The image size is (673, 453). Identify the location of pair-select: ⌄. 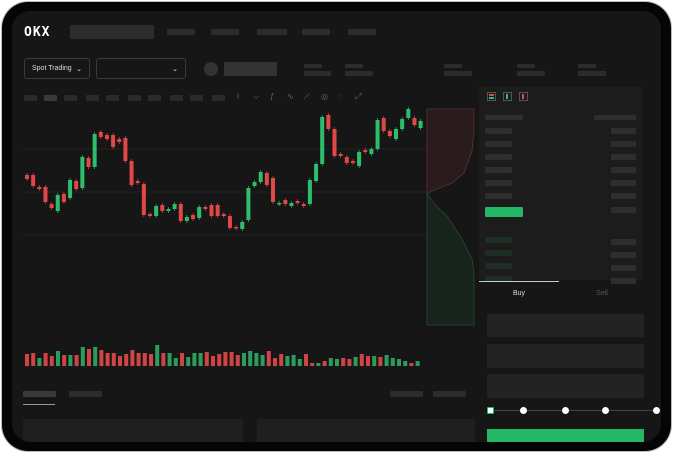
(141, 68).